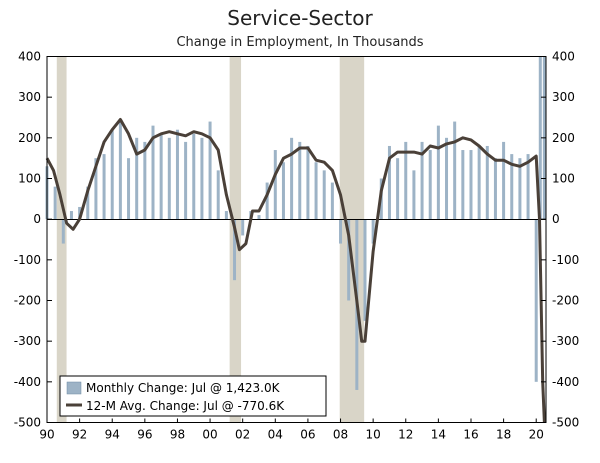  Describe the element at coordinates (74, 388) in the screenshot. I see `legend-swatch-bars` at that location.